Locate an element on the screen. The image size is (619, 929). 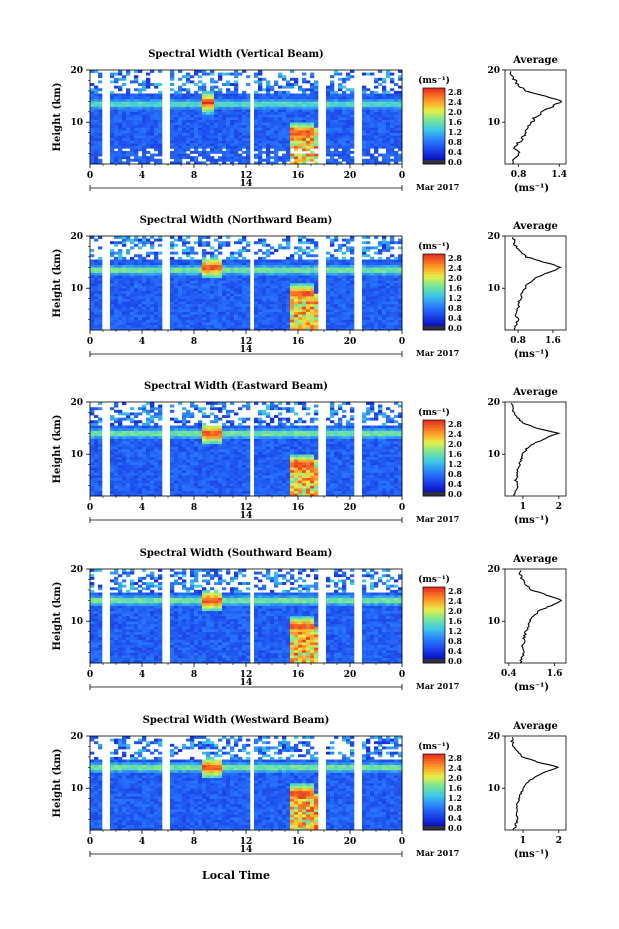
date-label: Mar 2017 is located at coordinates (437, 187).